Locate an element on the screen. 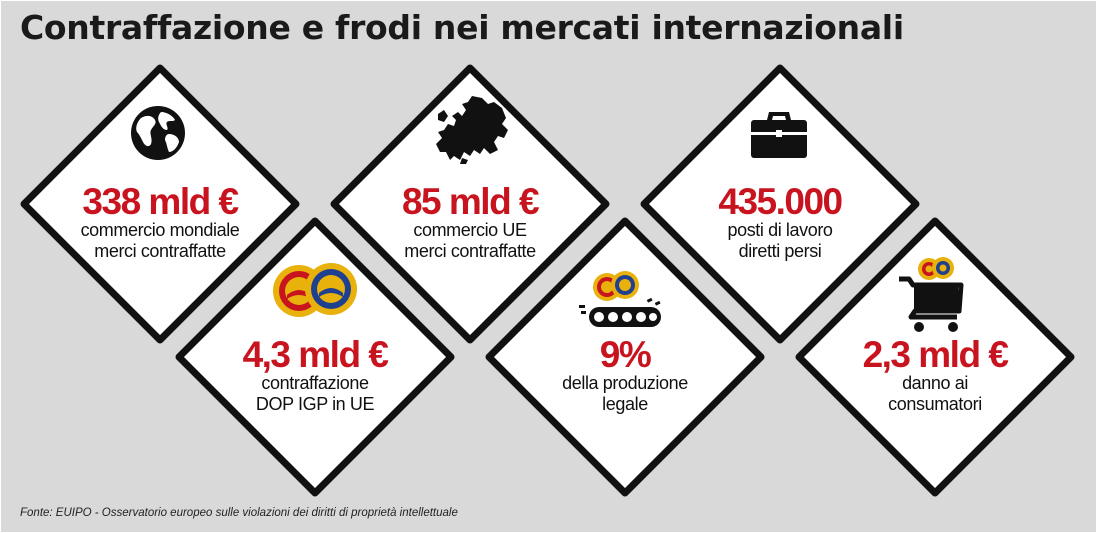 The width and height of the screenshot is (1097, 533). briefcase-icon is located at coordinates (779, 136).